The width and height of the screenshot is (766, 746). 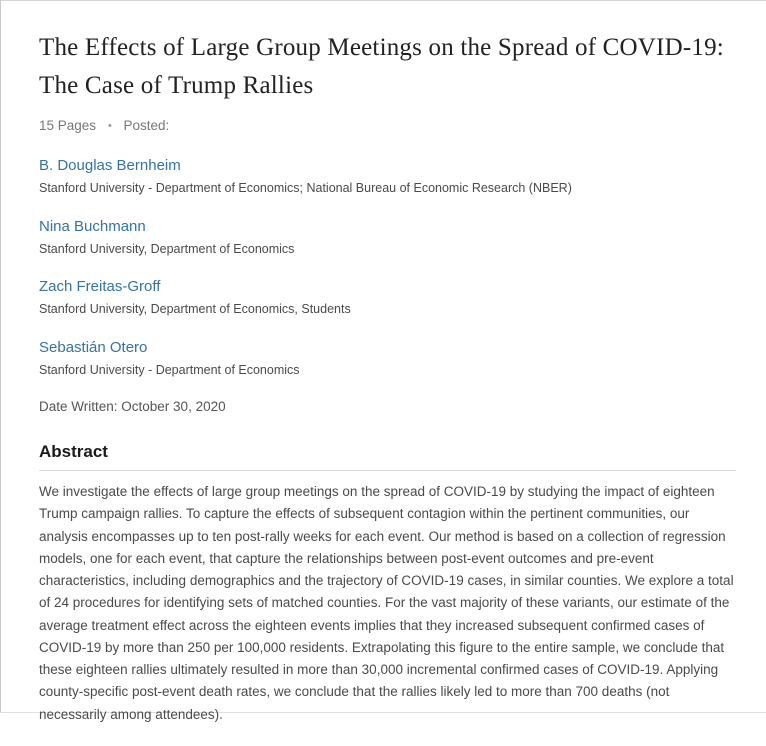 I want to click on author-link-freitas-groff: Zach Freitas-Groff, so click(x=100, y=286).